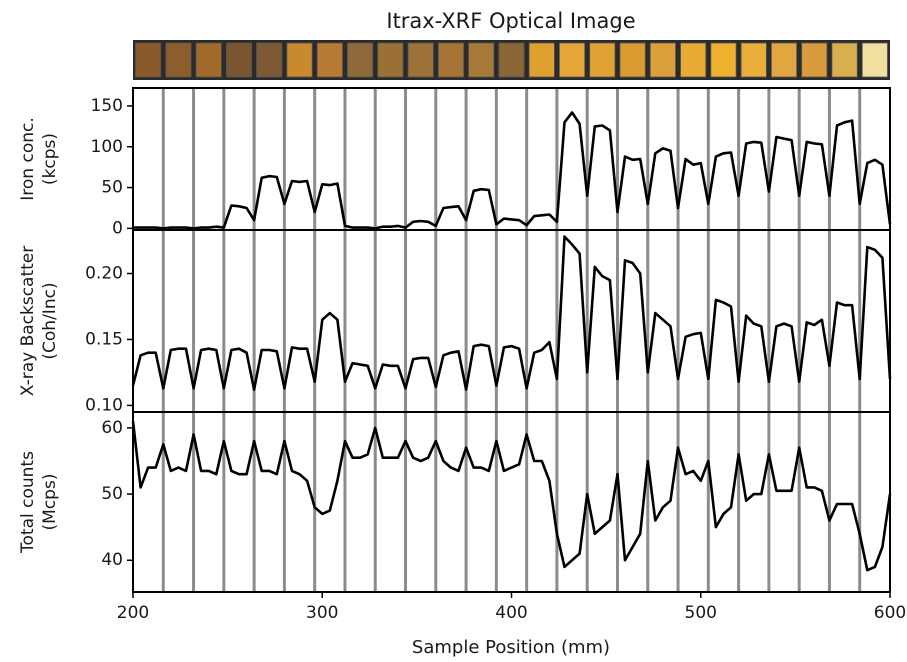 The image size is (907, 662). I want to click on y-tick-label: 0, so click(117, 228).